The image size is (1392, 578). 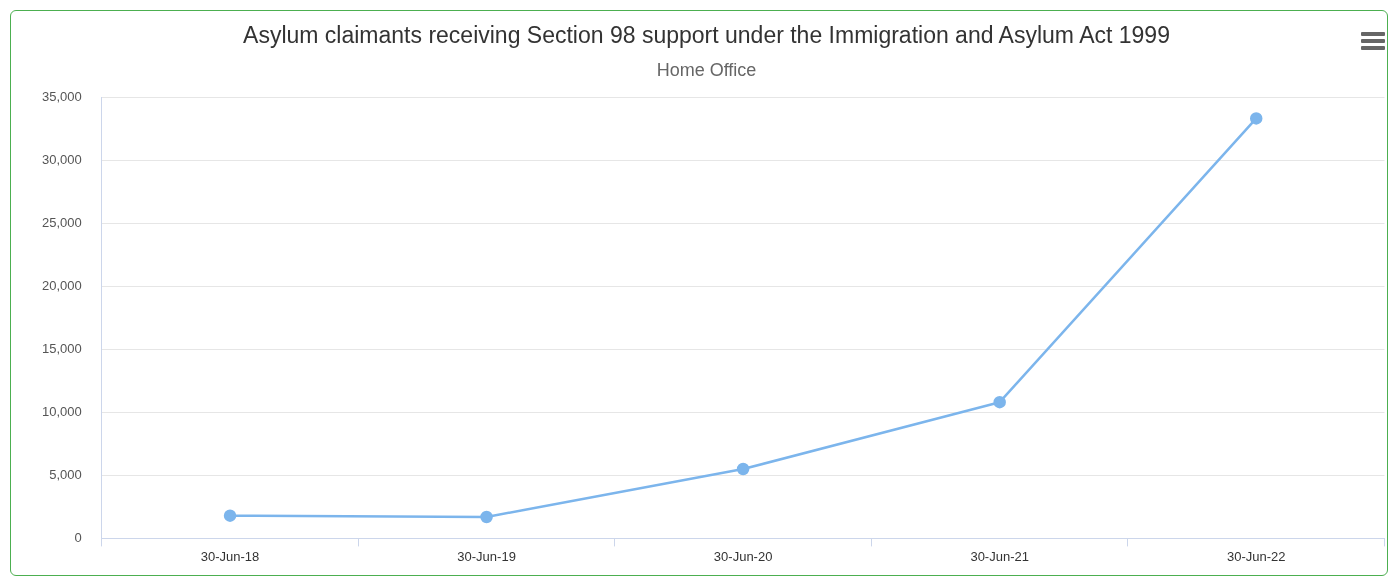 I want to click on y-tick-label: 5,000, so click(x=65, y=474).